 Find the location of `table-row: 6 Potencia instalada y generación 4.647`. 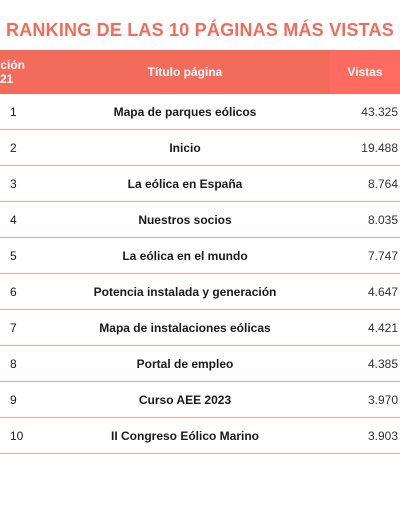

table-row: 6 Potencia instalada y generación 4.647 is located at coordinates (200, 292).